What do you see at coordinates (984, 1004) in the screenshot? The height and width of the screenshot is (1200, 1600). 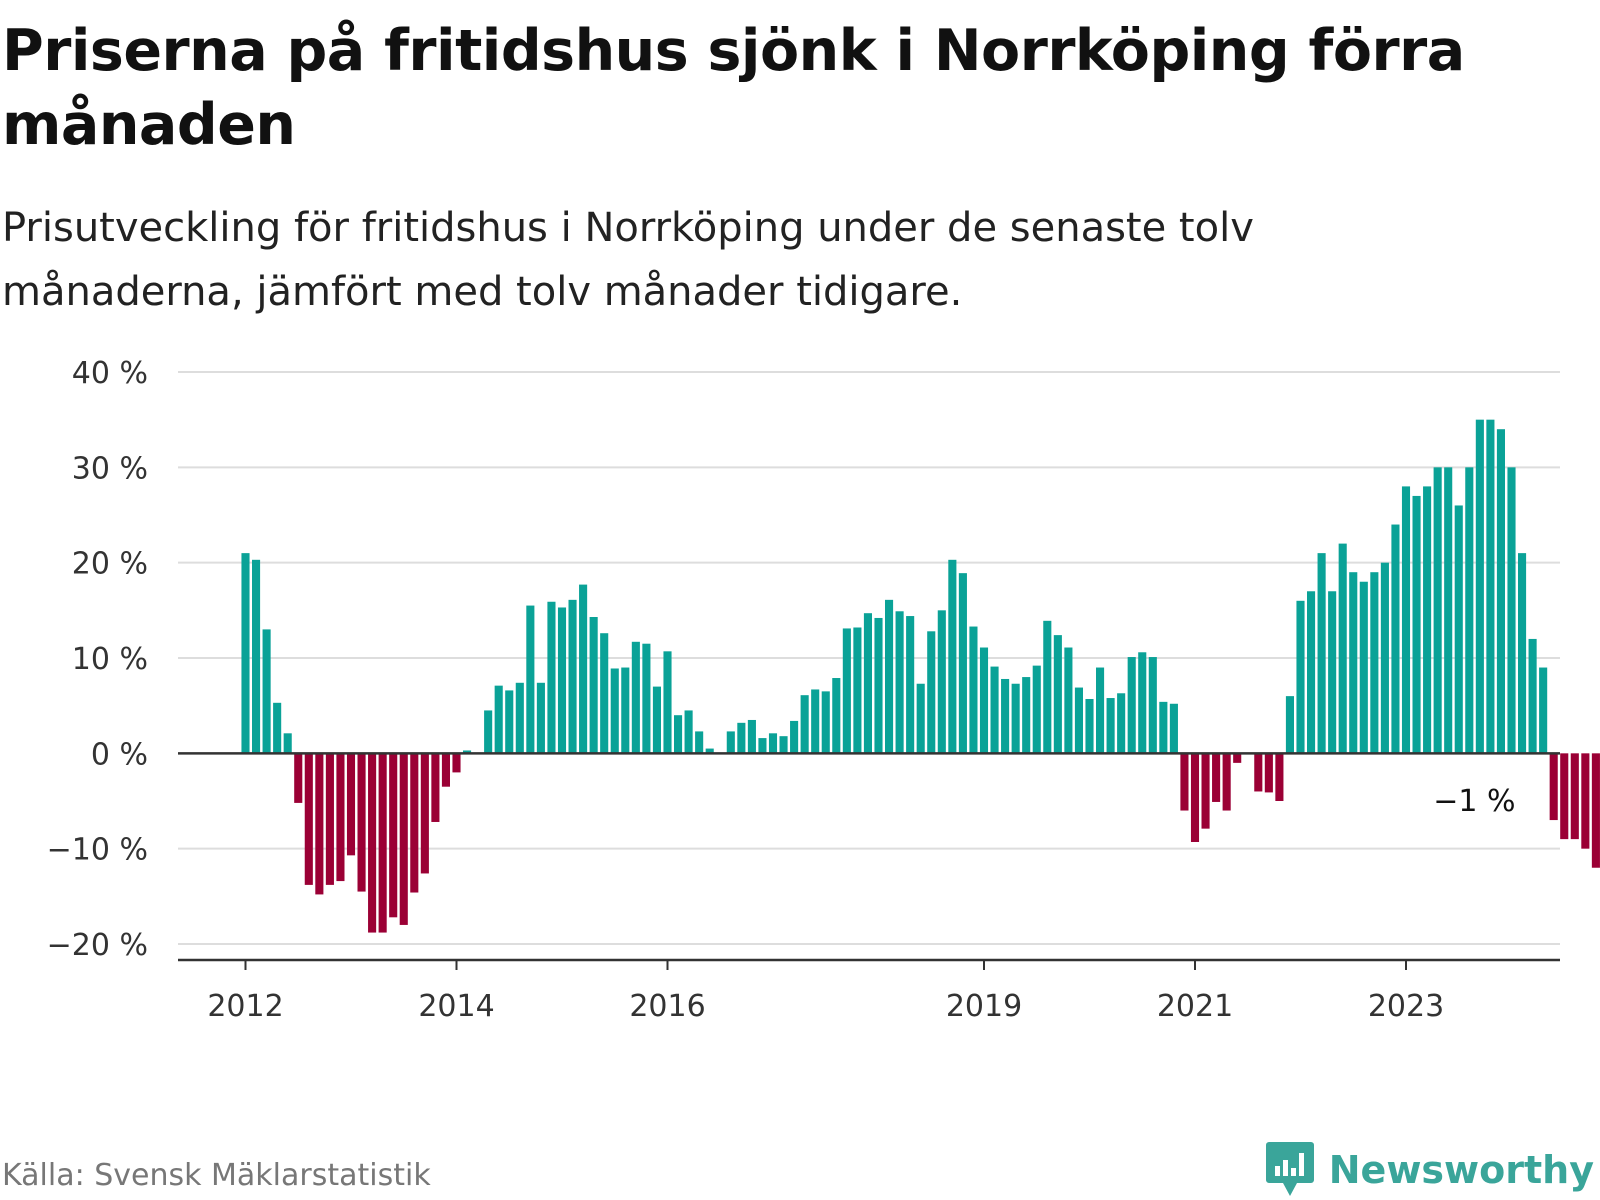 I see `x-tick-label: 2019` at bounding box center [984, 1004].